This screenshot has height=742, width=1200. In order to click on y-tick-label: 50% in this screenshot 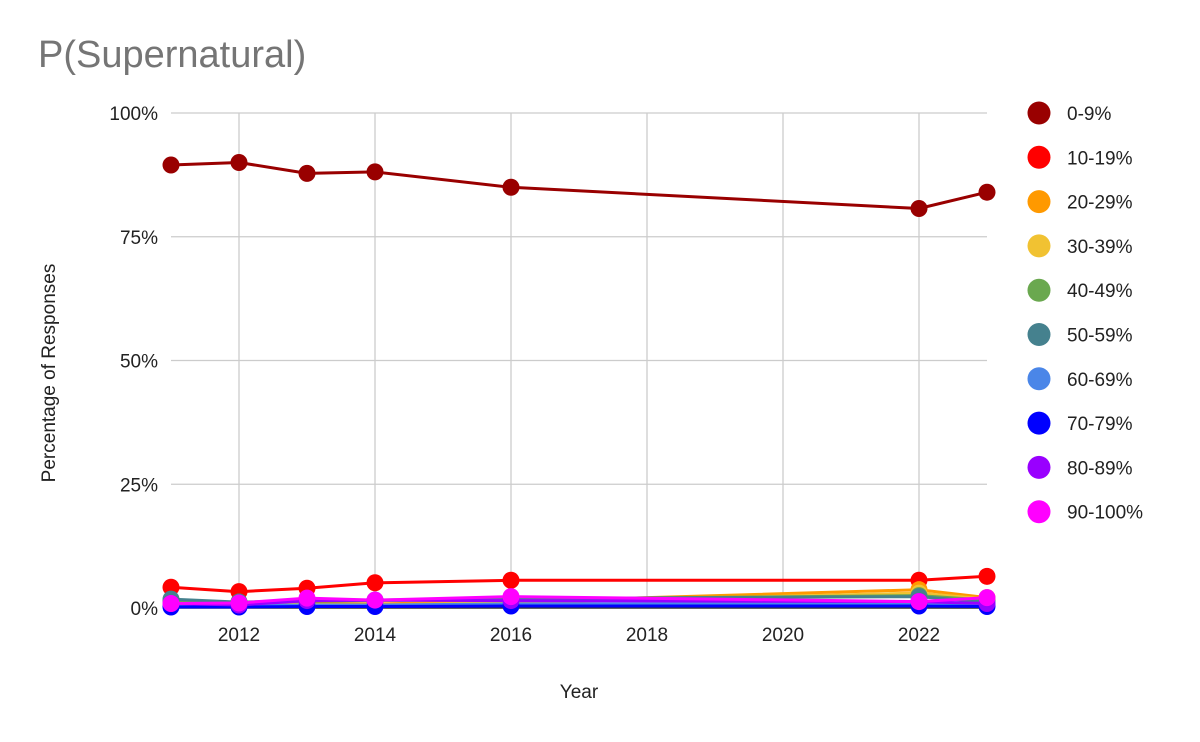, I will do `click(139, 362)`.